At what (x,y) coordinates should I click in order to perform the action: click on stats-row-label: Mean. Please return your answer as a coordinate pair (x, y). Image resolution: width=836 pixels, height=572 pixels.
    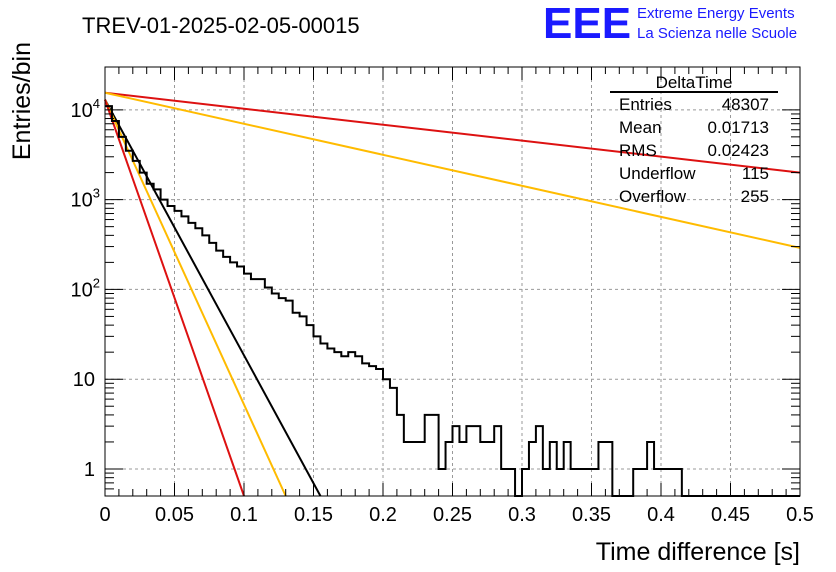
    Looking at the image, I should click on (640, 127).